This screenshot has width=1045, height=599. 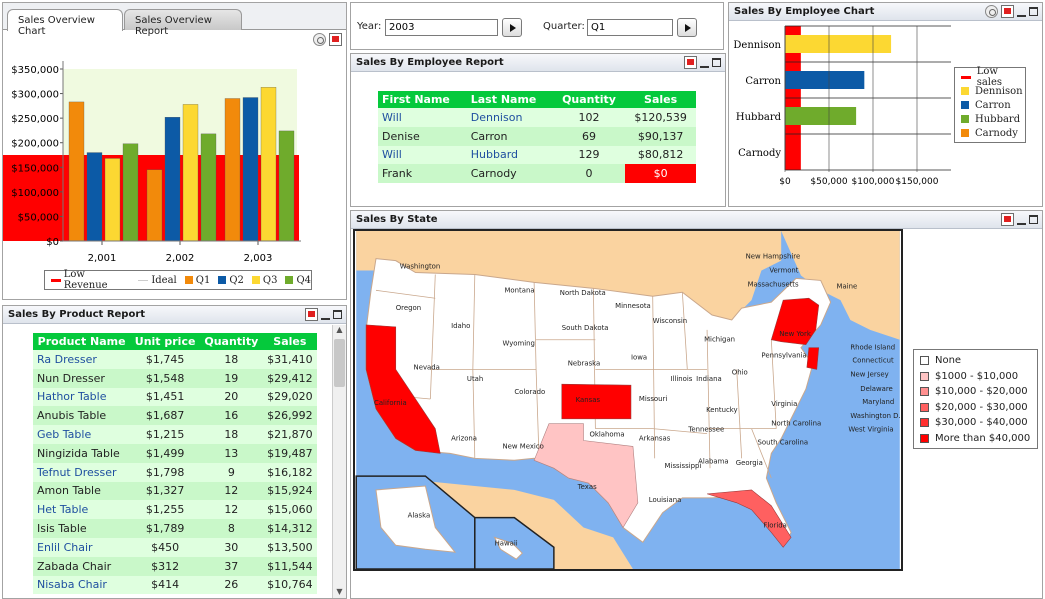 I want to click on legend-ideal: Ideal, so click(x=164, y=280).